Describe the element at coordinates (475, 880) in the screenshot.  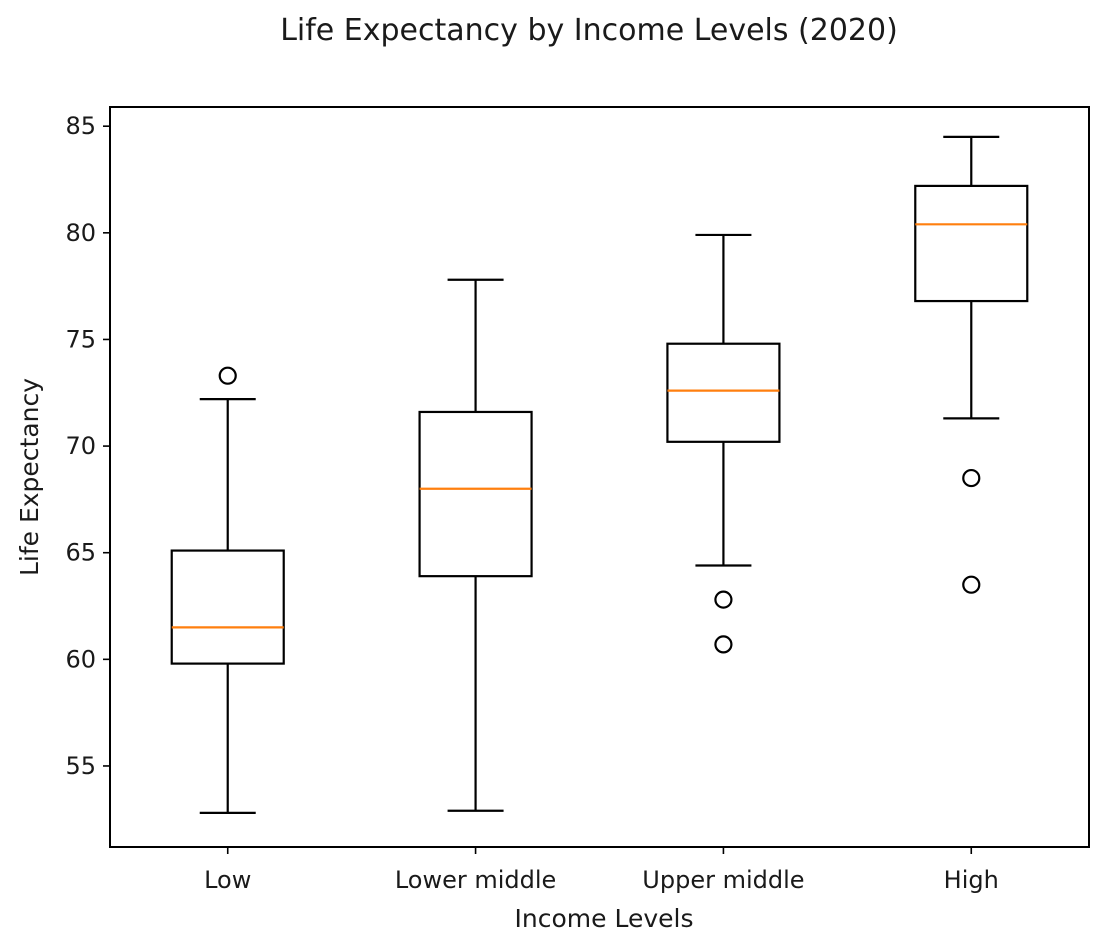
I see `x-tick-label: Lower middle` at that location.